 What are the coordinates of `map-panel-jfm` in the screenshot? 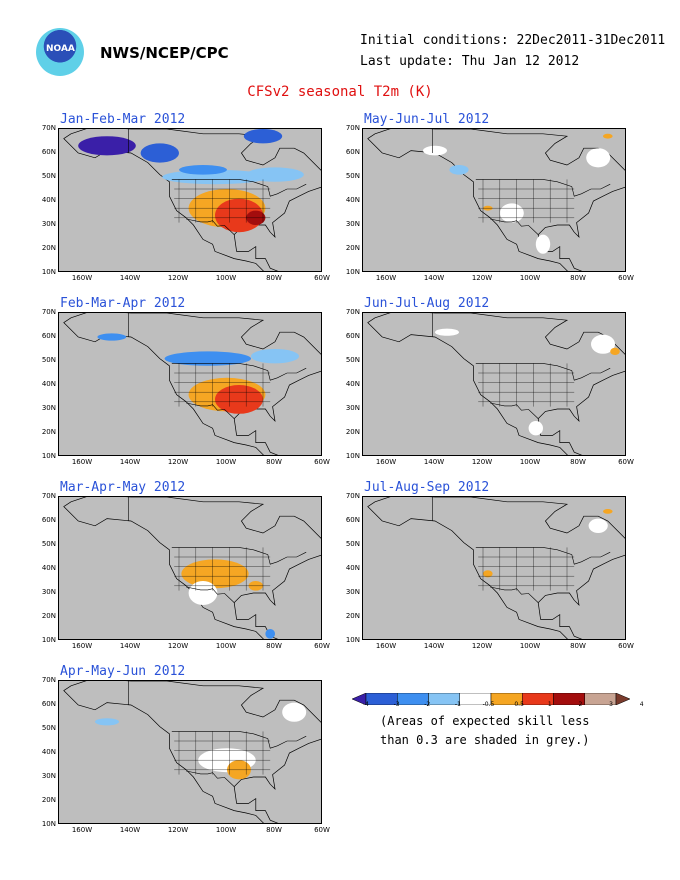 It's located at (190, 200).